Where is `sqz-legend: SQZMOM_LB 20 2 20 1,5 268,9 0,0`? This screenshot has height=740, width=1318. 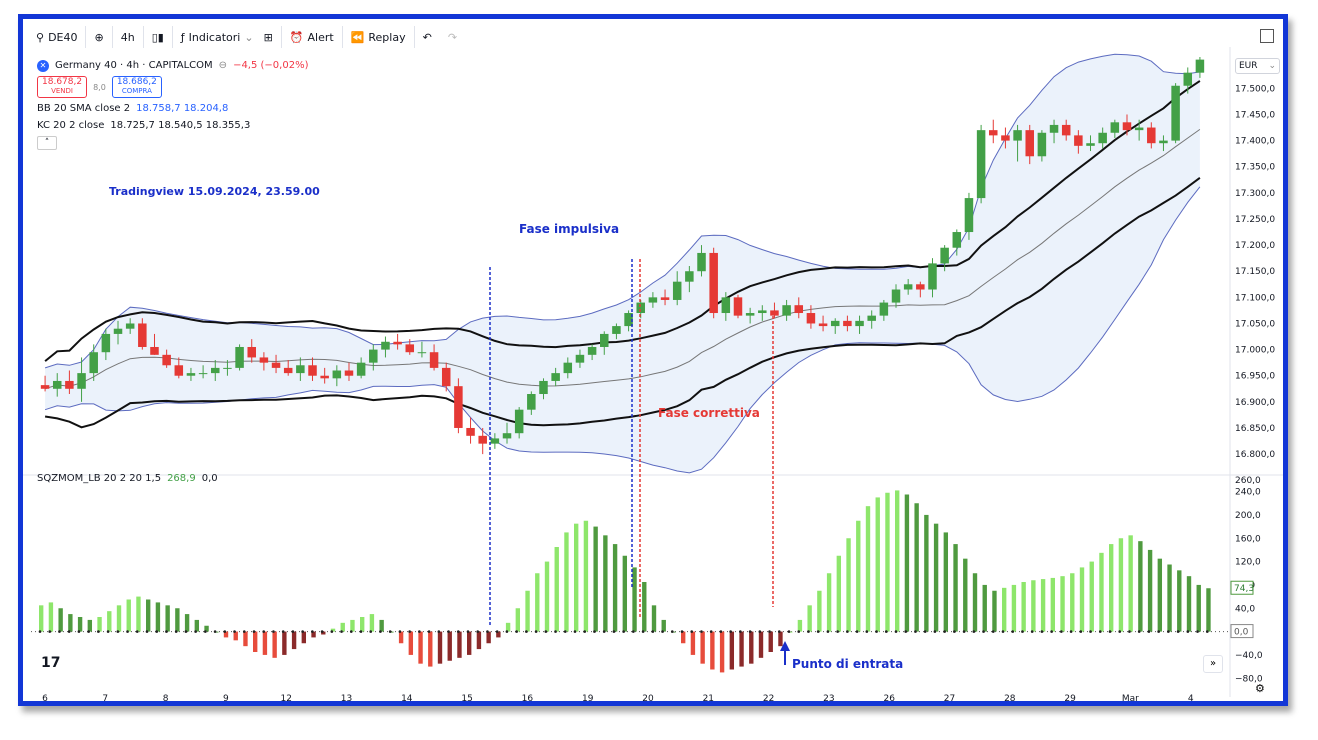
sqz-legend: SQZMOM_LB 20 2 20 1,5 268,9 0,0 is located at coordinates (127, 478).